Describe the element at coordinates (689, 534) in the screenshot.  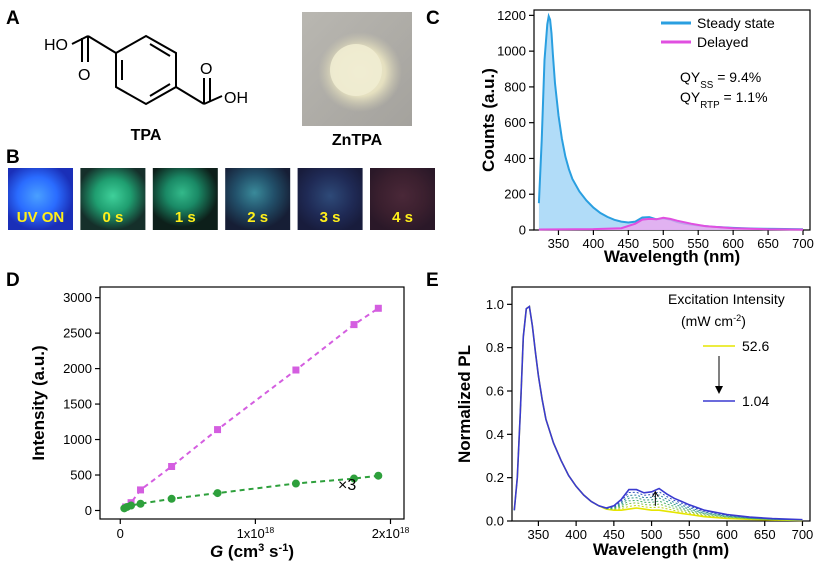
I see `e-xtick-label: 550` at that location.